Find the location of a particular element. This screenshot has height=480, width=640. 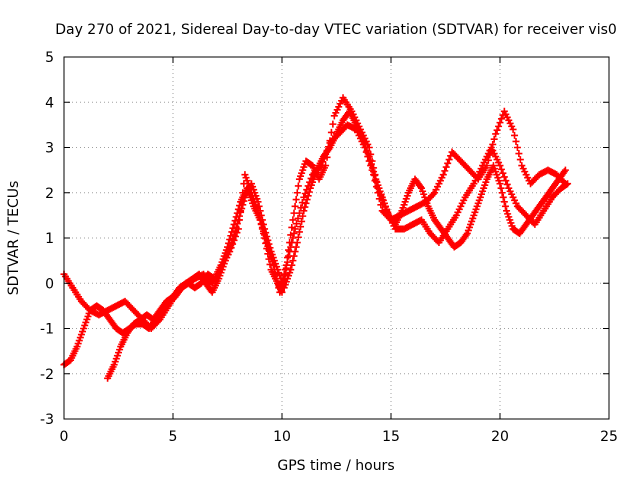

x-tick-label: 15 is located at coordinates (391, 437).